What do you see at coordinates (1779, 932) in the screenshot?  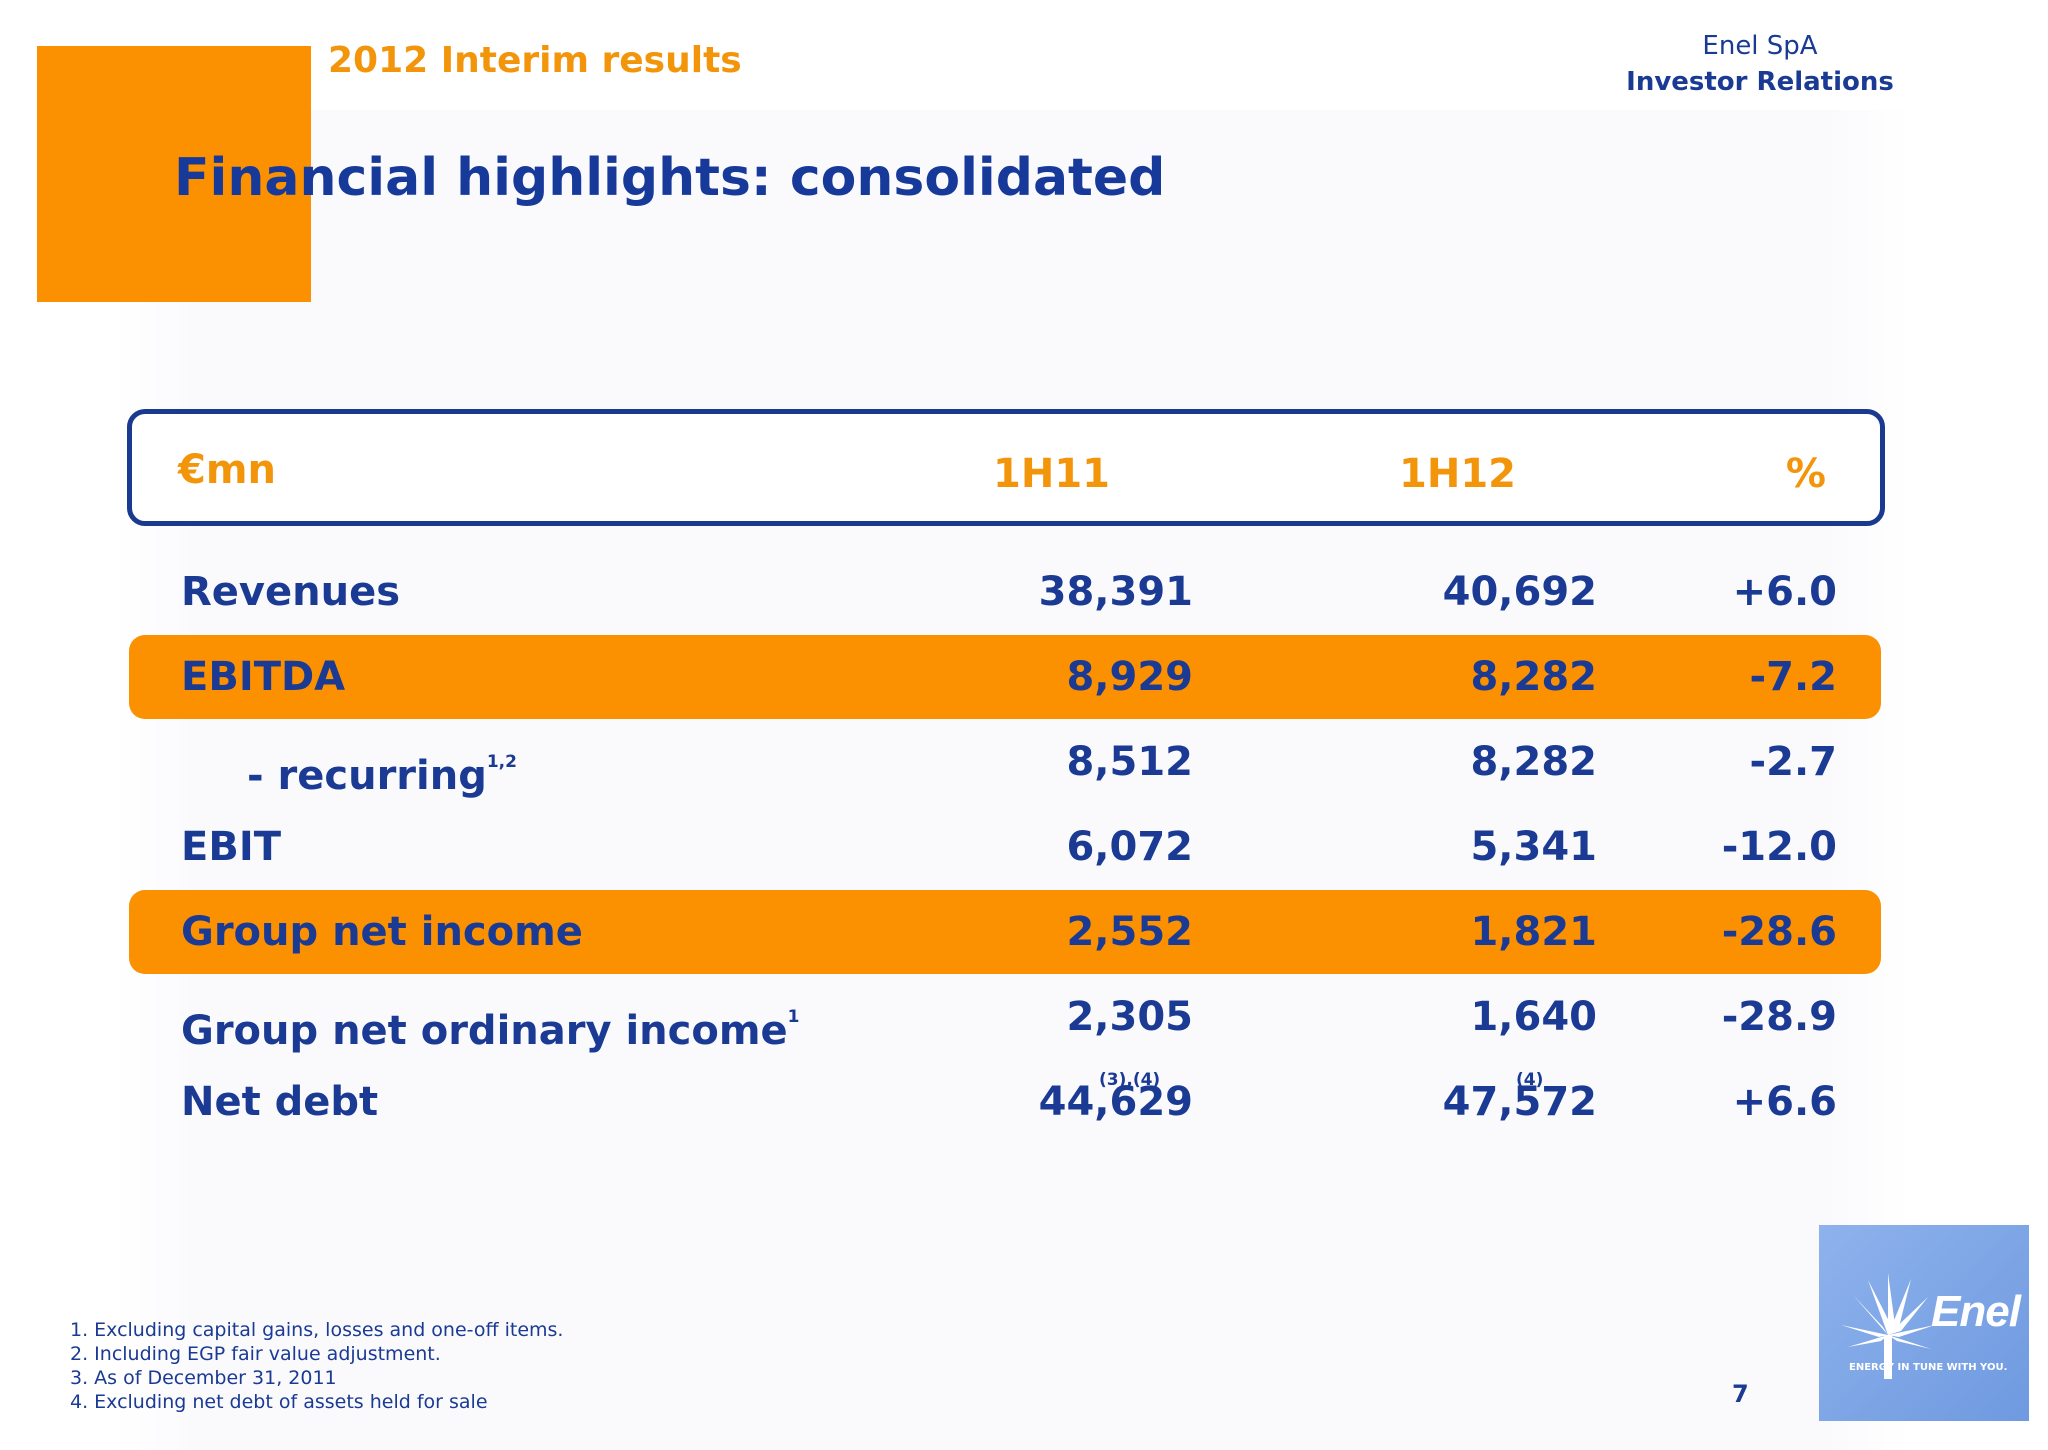 I see `value-percent-change: -28.6` at bounding box center [1779, 932].